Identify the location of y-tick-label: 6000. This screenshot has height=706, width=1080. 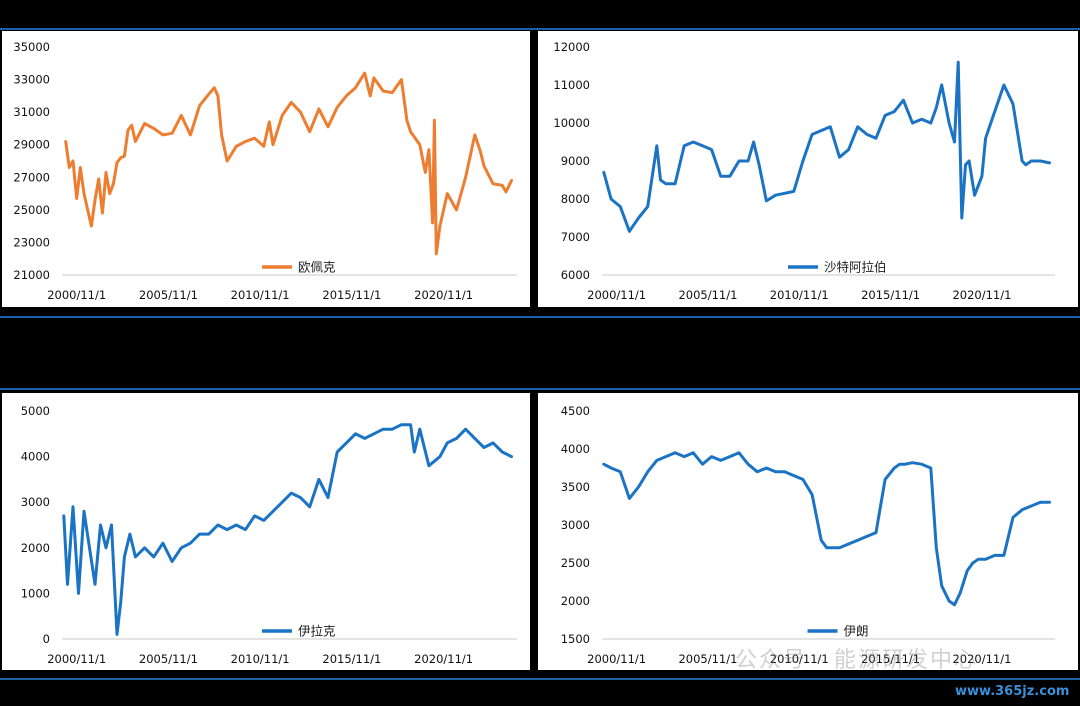
(575, 275).